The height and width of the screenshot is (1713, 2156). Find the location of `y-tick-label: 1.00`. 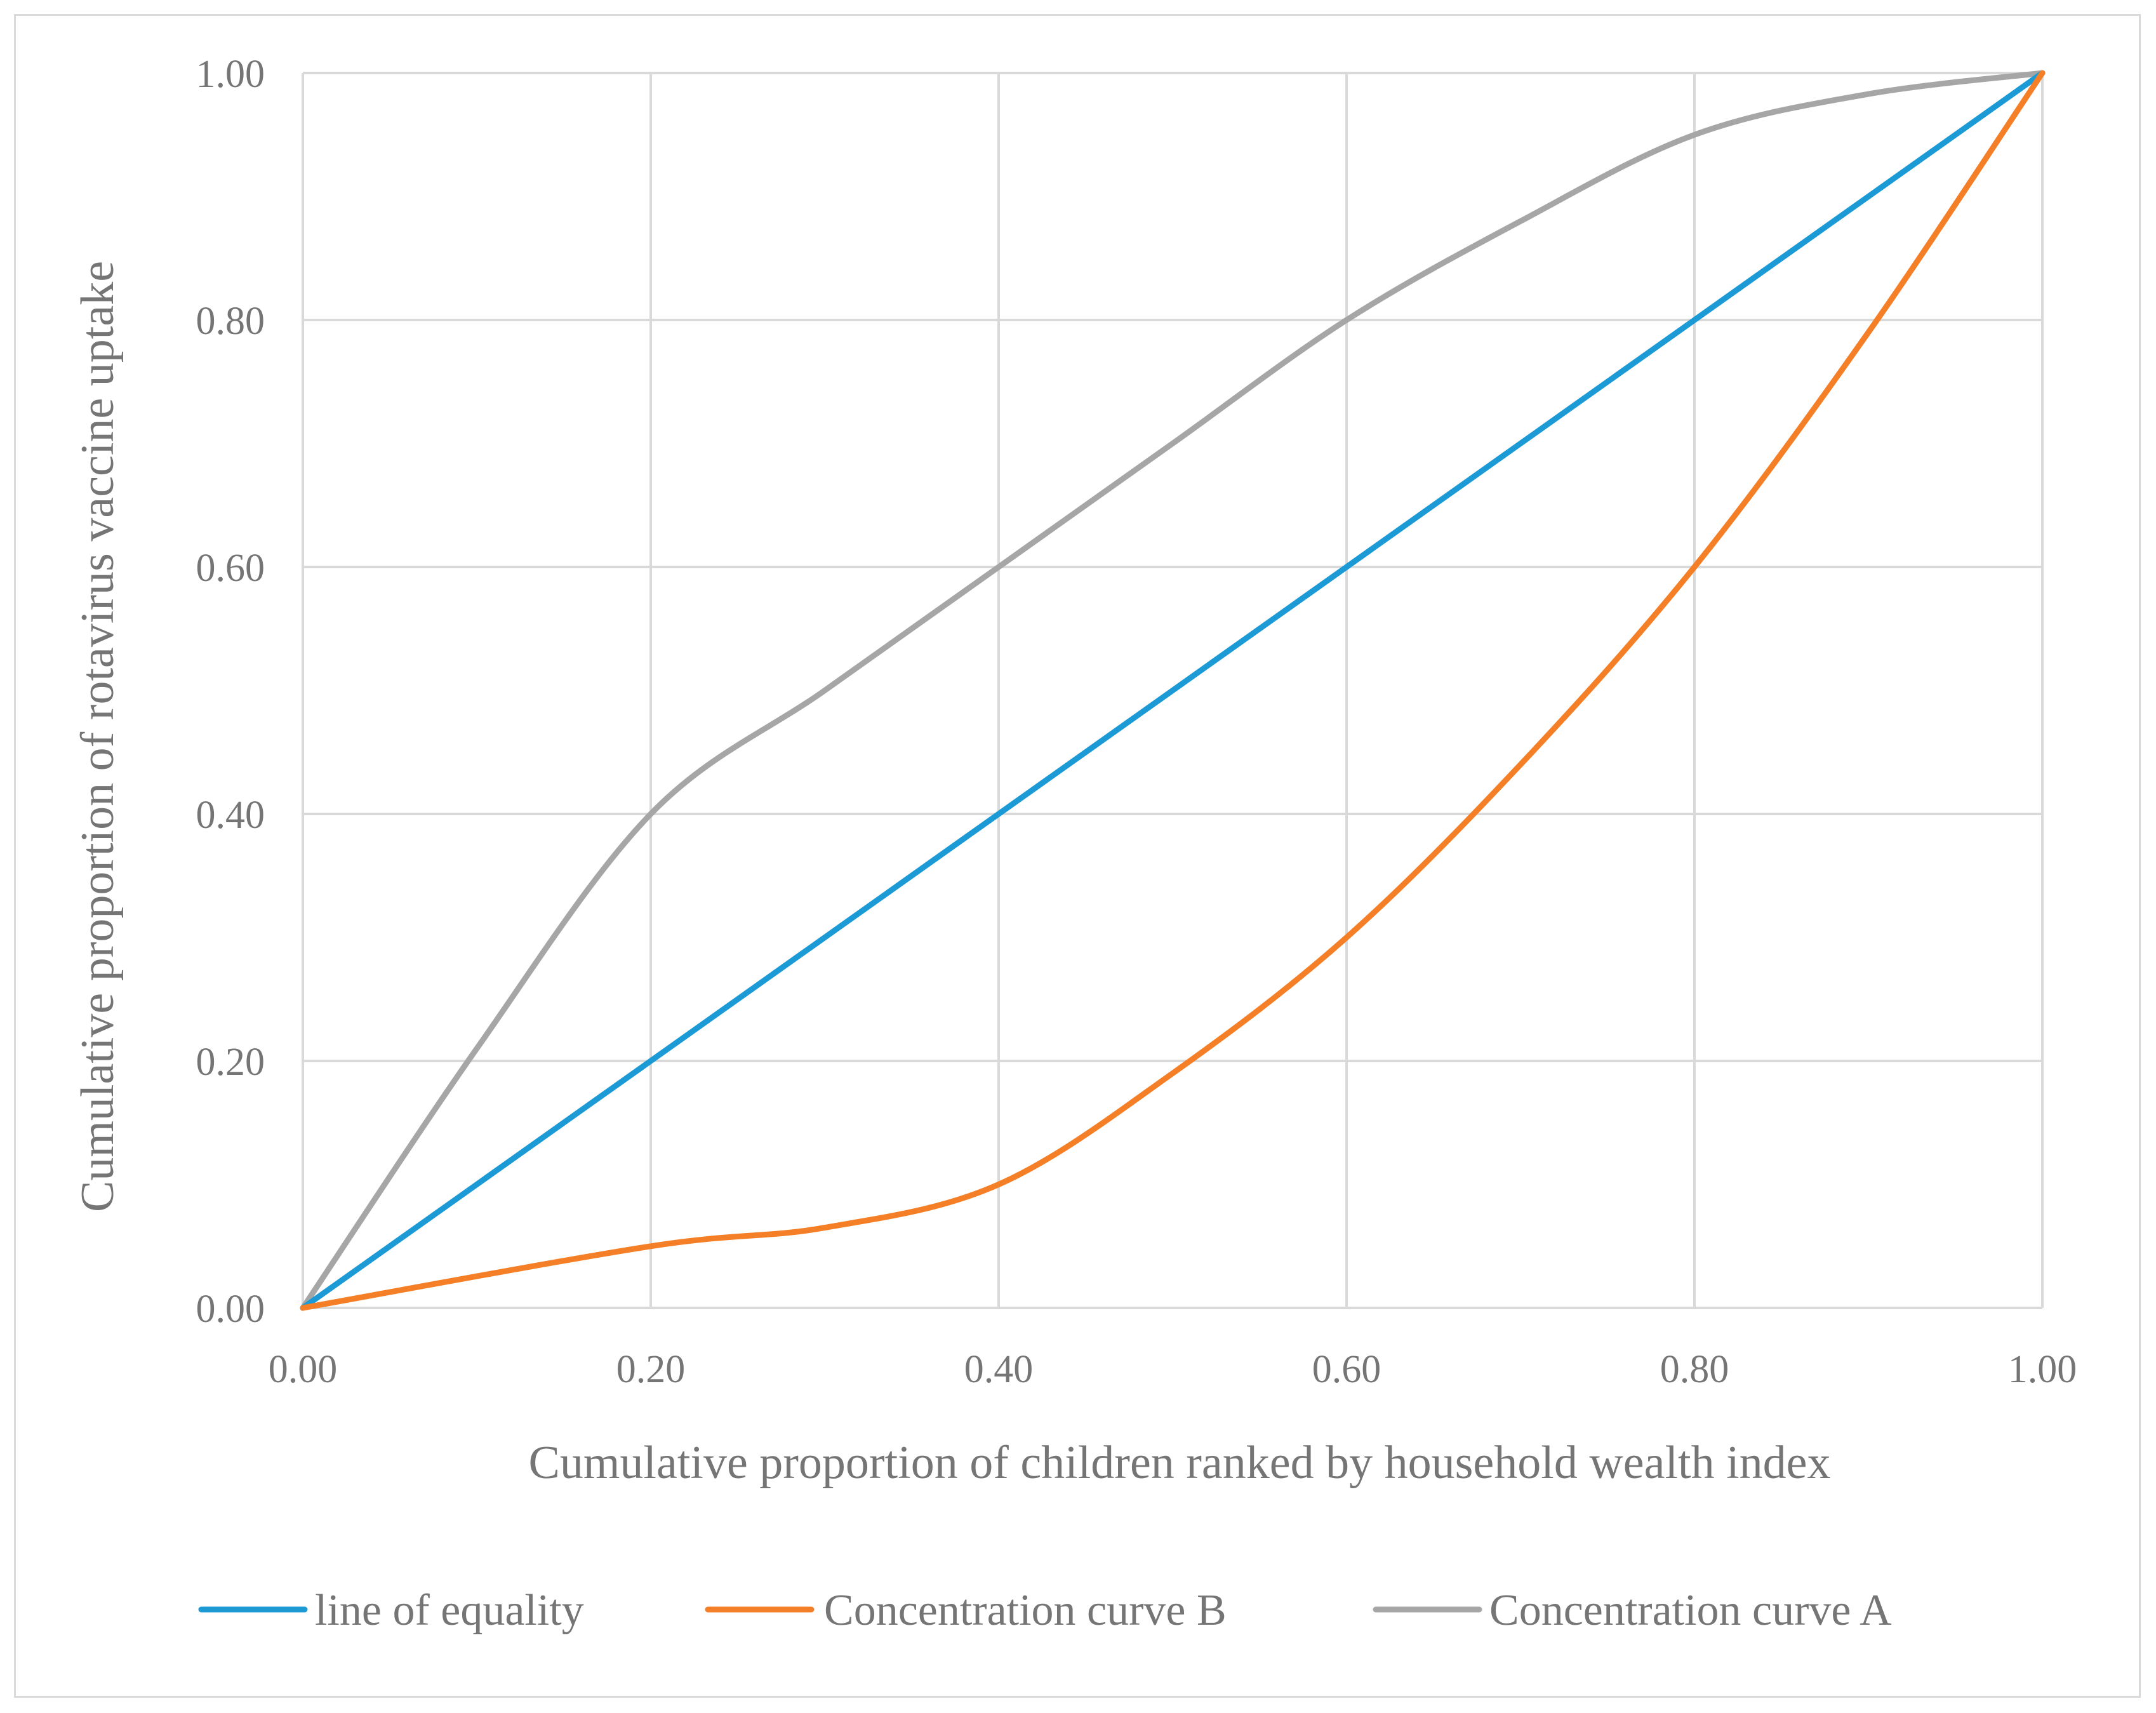

y-tick-label: 1.00 is located at coordinates (230, 74).